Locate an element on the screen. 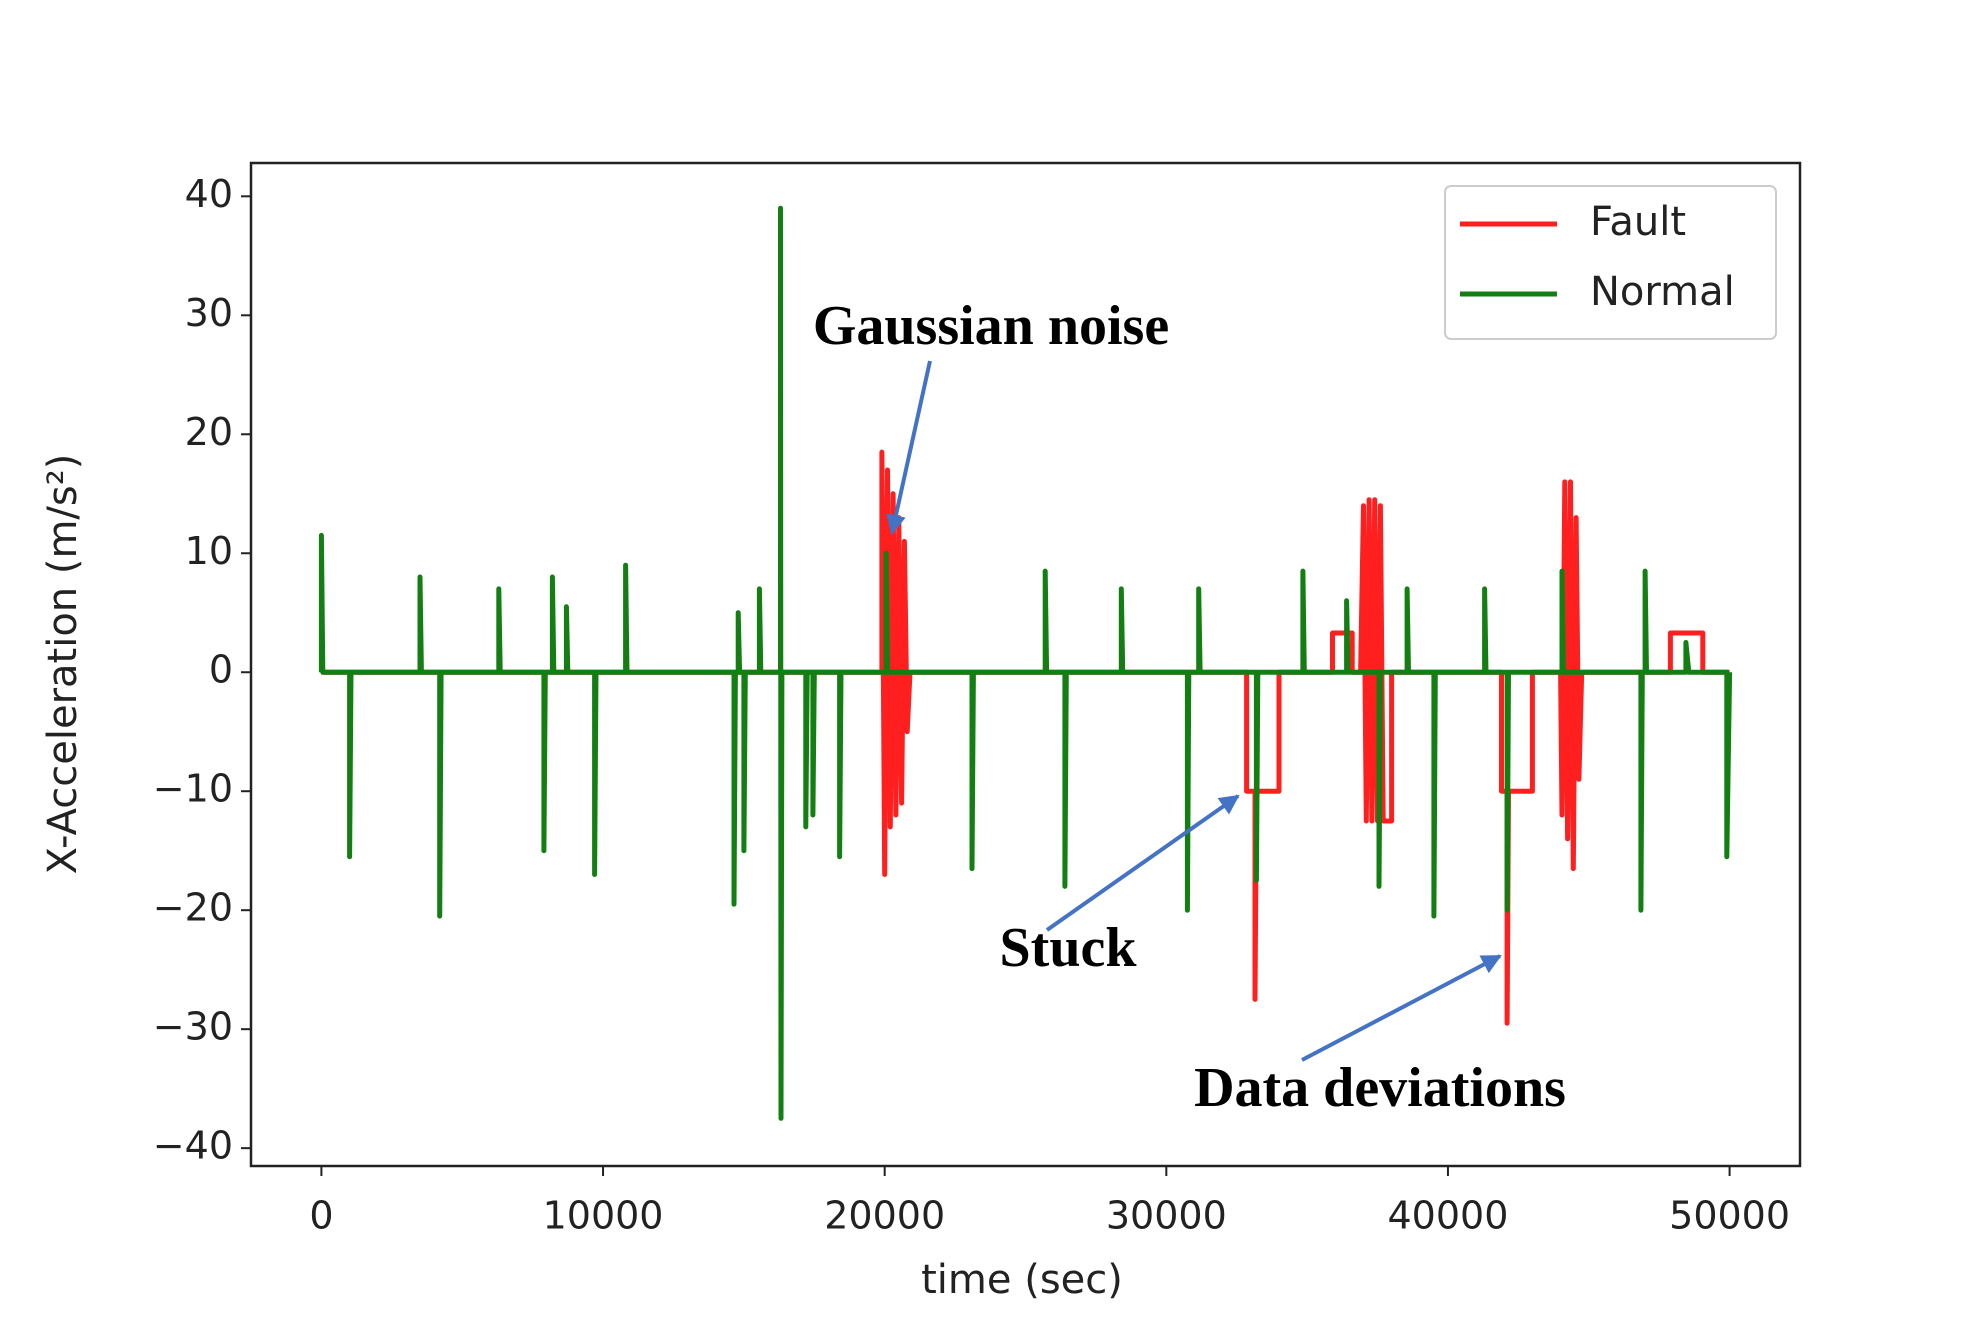 This screenshot has width=1980, height=1325. y-axis-label: X-Acceleration (m/s²) is located at coordinates (63, 664).